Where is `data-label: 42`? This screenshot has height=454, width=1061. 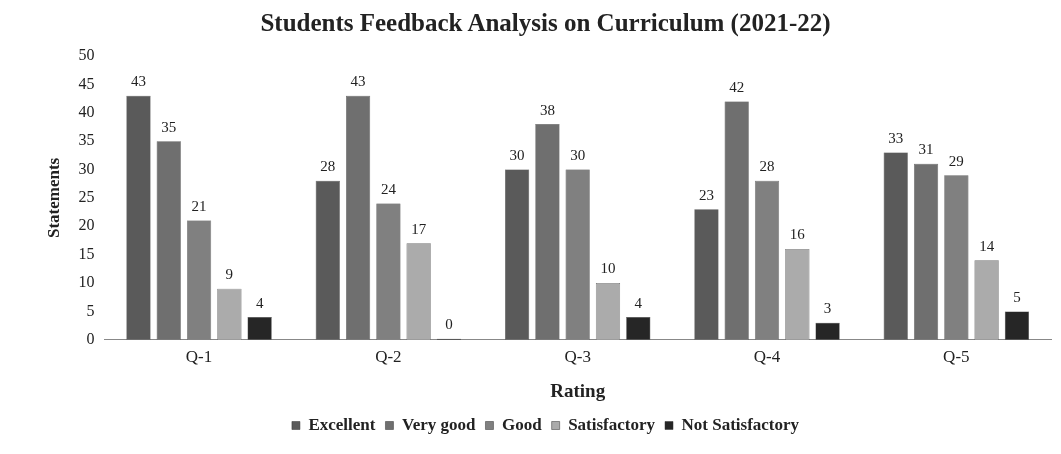 data-label: 42 is located at coordinates (737, 86).